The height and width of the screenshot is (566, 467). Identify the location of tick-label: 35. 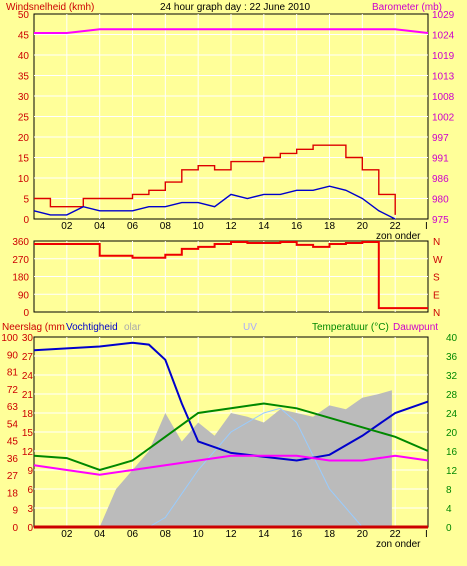
(24, 77).